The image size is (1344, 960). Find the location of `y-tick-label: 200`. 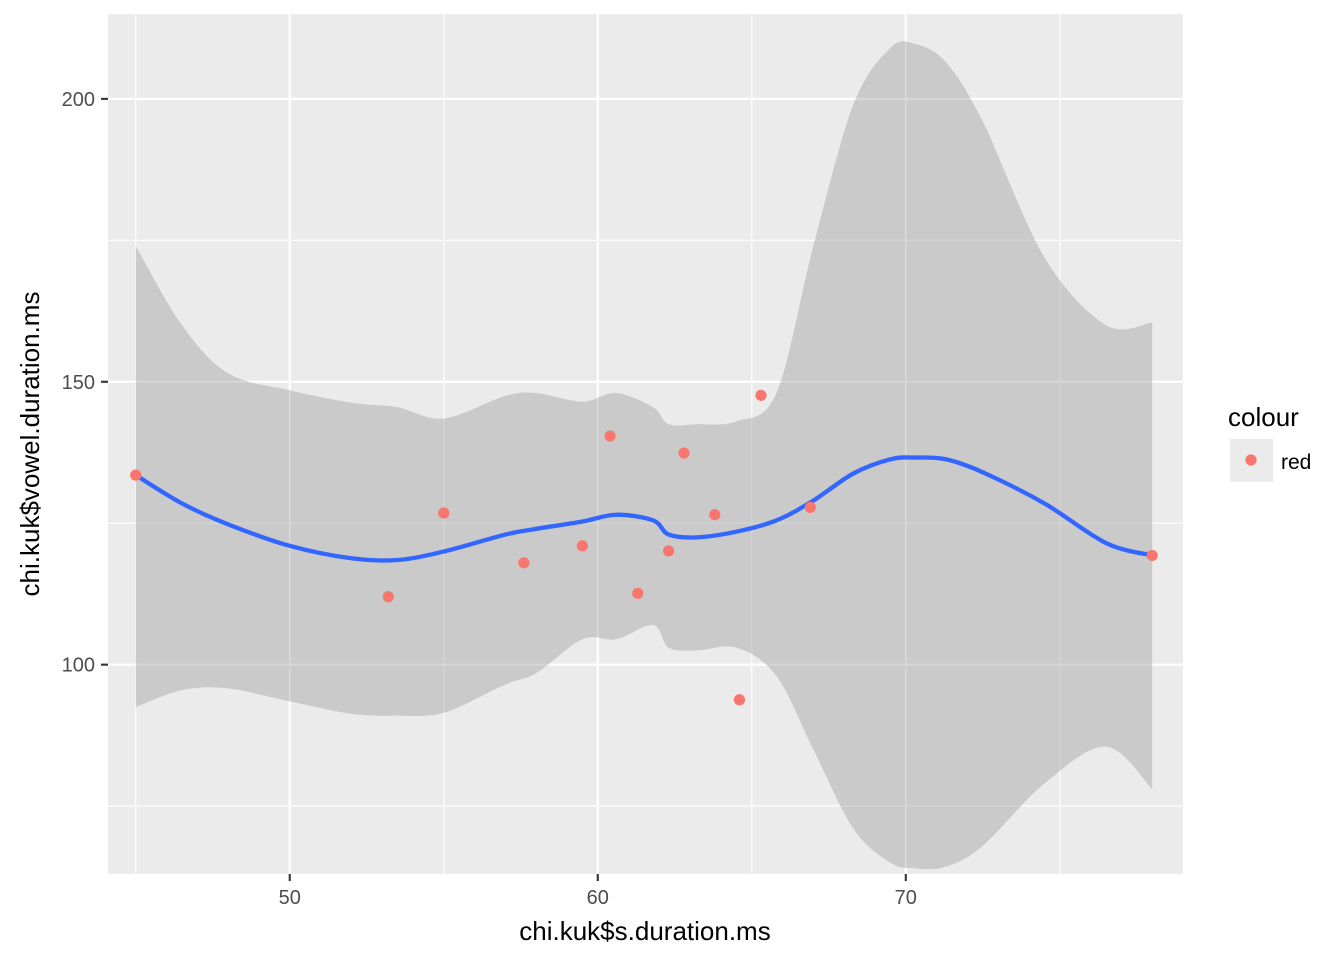

y-tick-label: 200 is located at coordinates (78, 100).